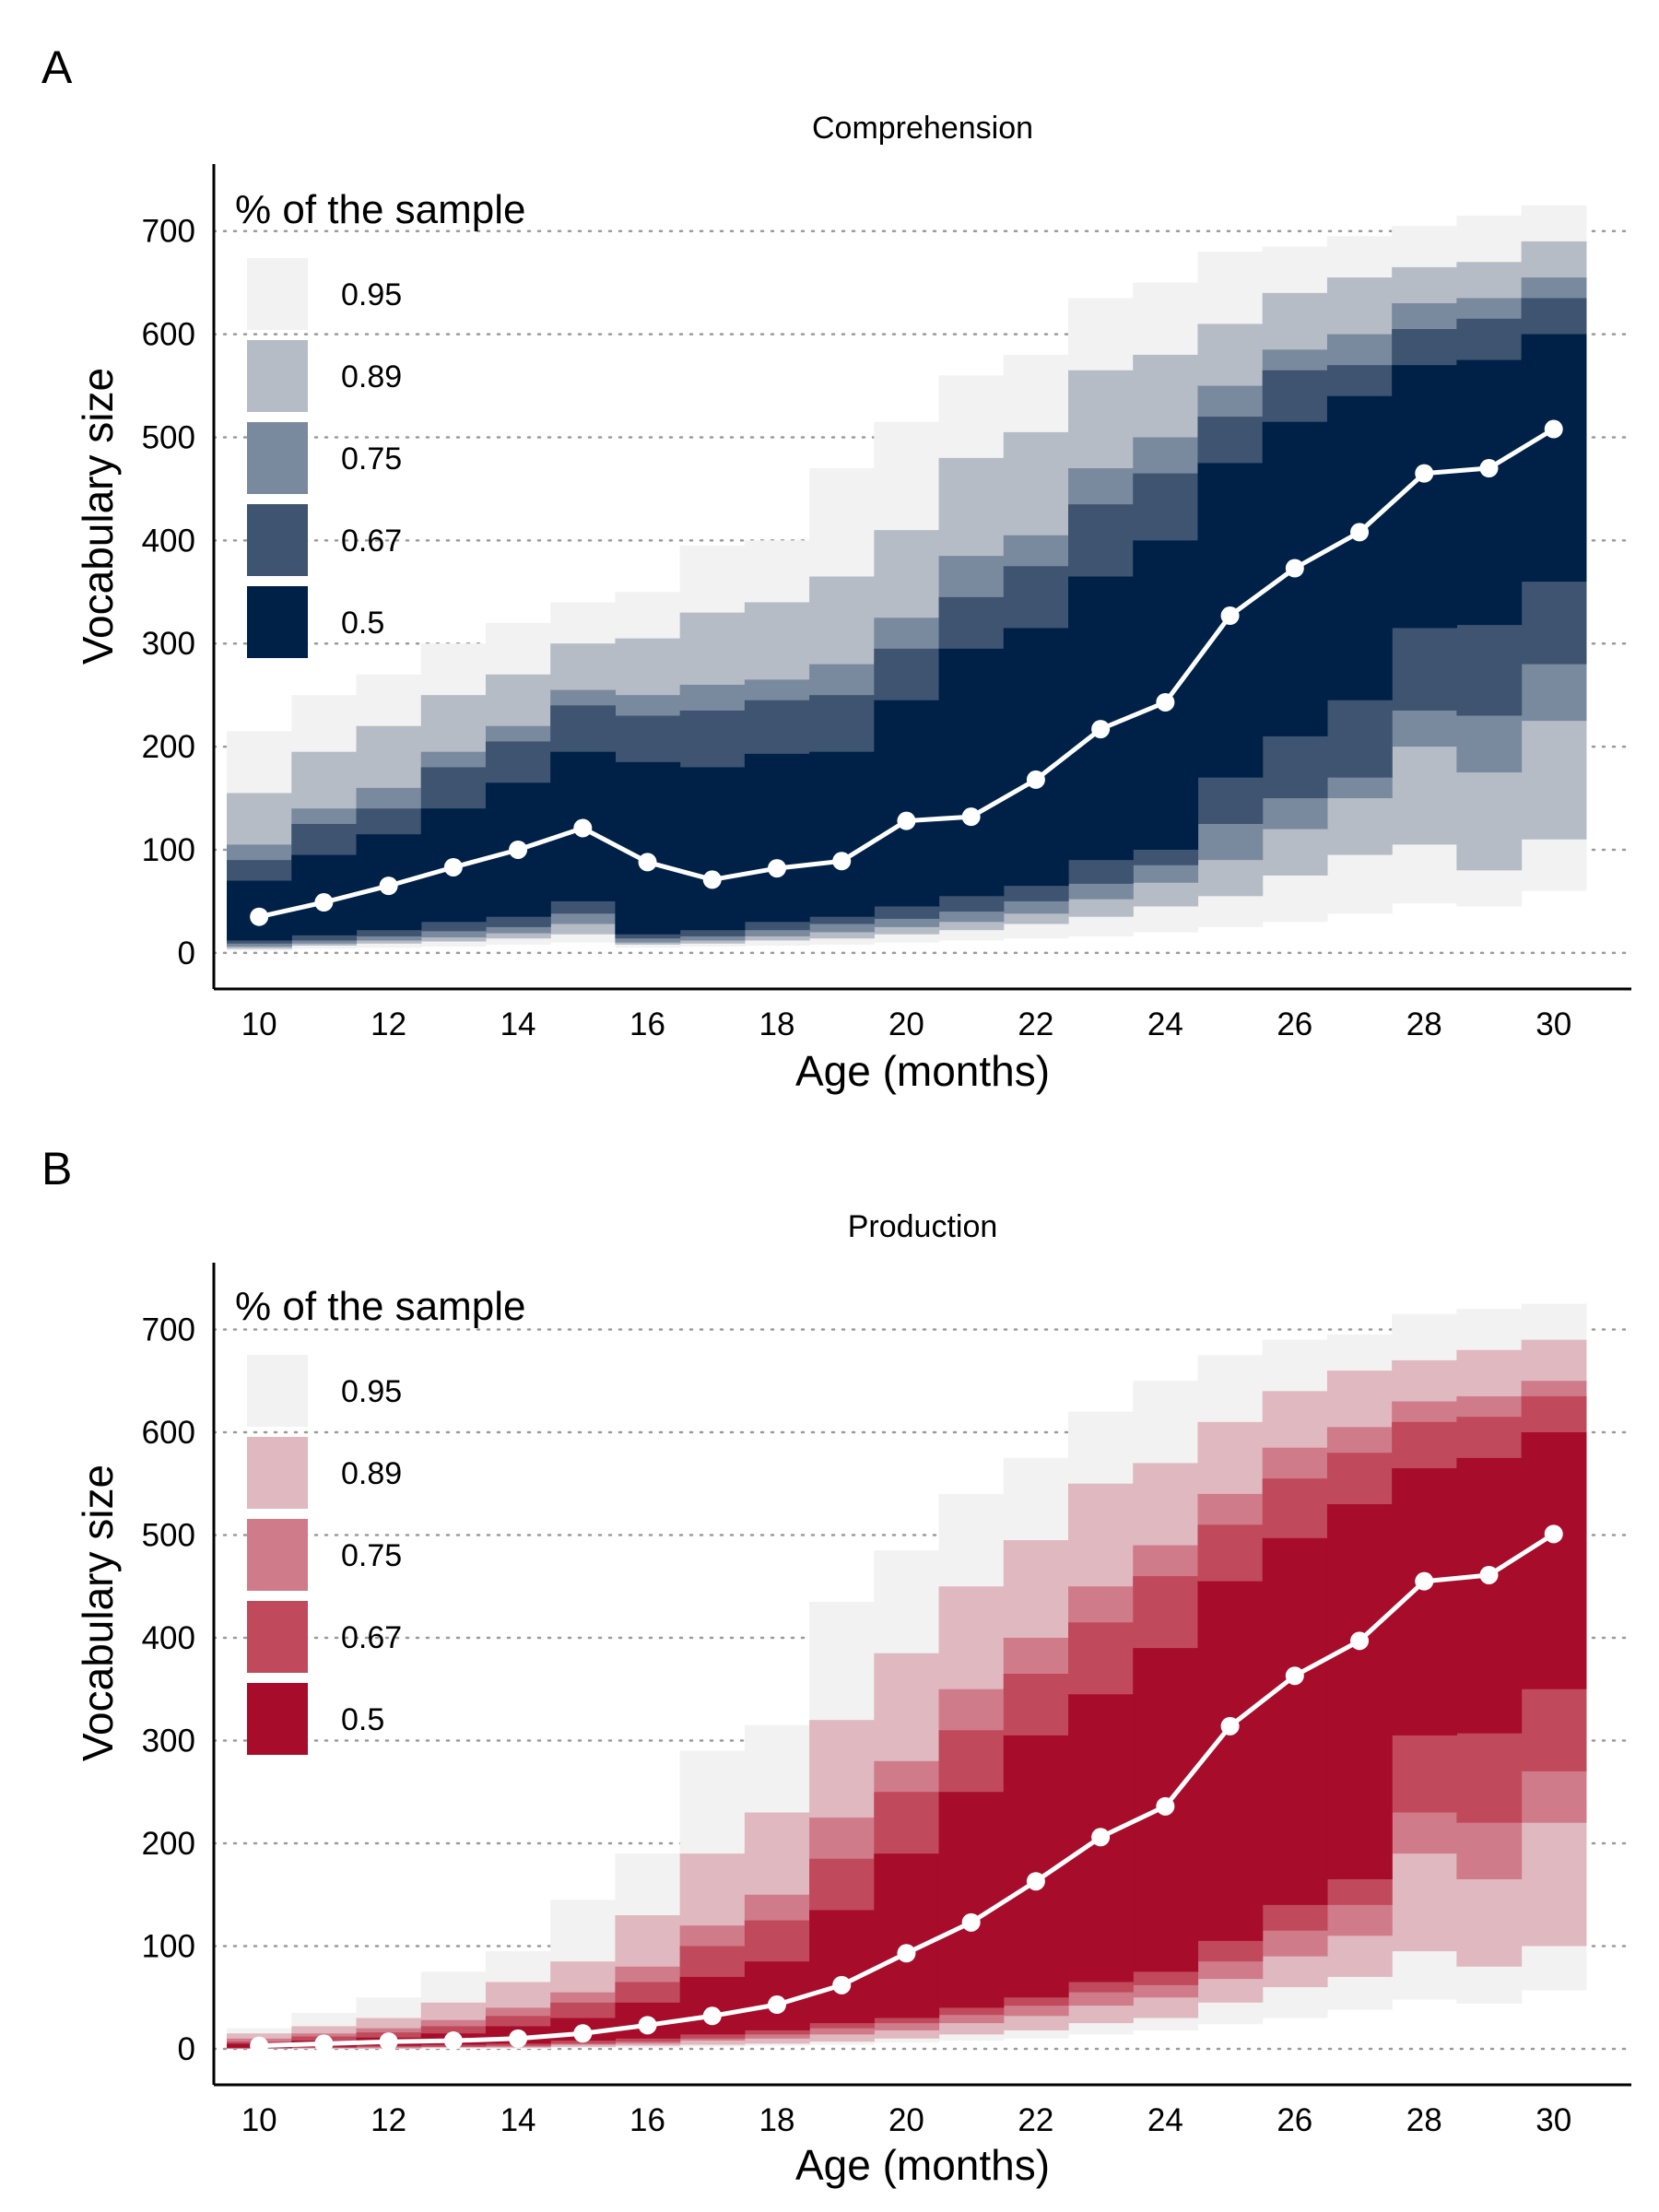 The image size is (1659, 2212). What do you see at coordinates (922, 128) in the screenshot?
I see `chart-title: Comprehension` at bounding box center [922, 128].